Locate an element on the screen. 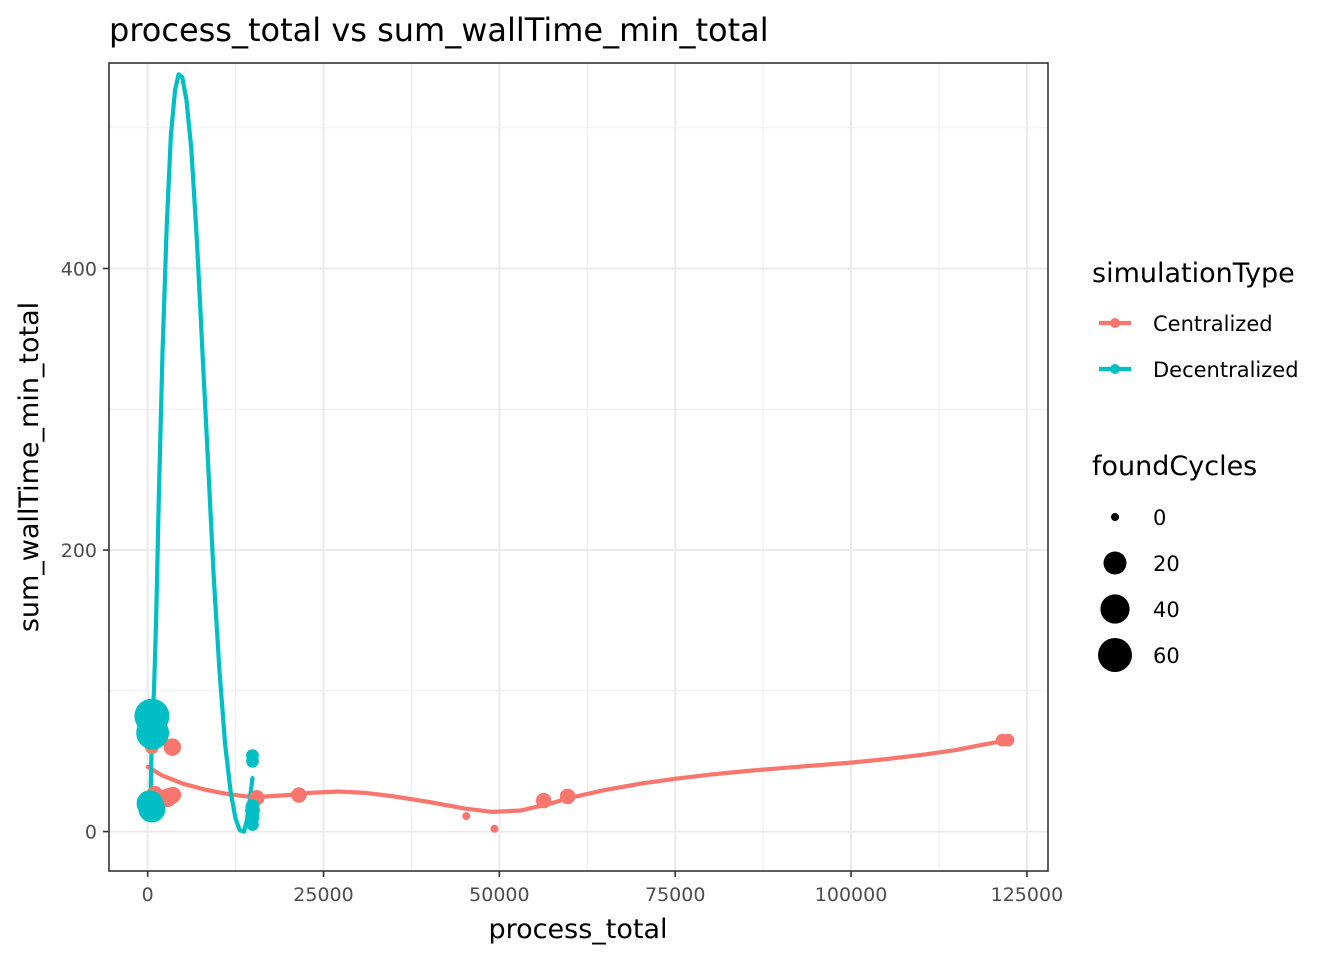 This screenshot has height=960, width=1344. x-axis: 0 25000 50000 75000 100000 125000 is located at coordinates (603, 888).